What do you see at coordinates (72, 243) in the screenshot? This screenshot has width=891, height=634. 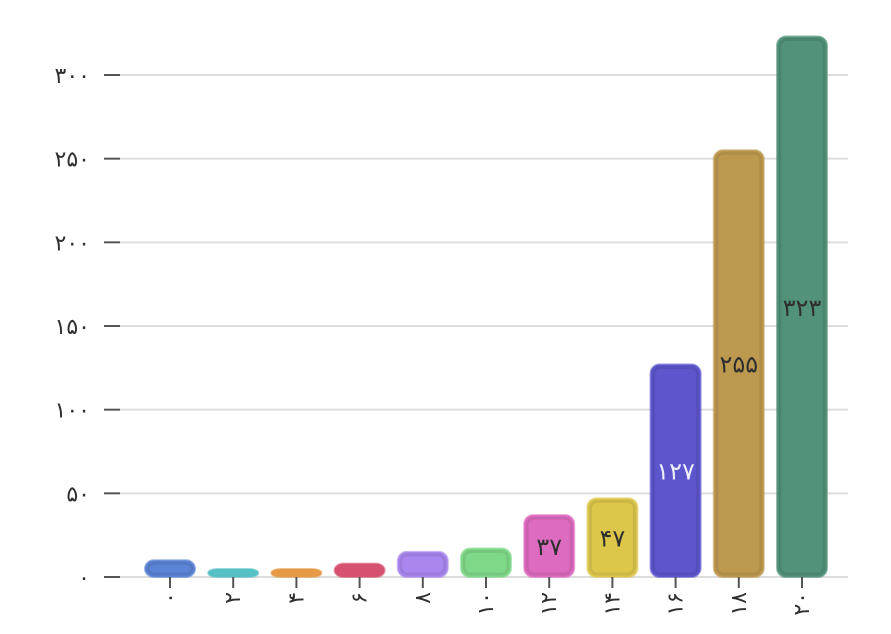 I see `y-tick-label: ۲۰۰` at bounding box center [72, 243].